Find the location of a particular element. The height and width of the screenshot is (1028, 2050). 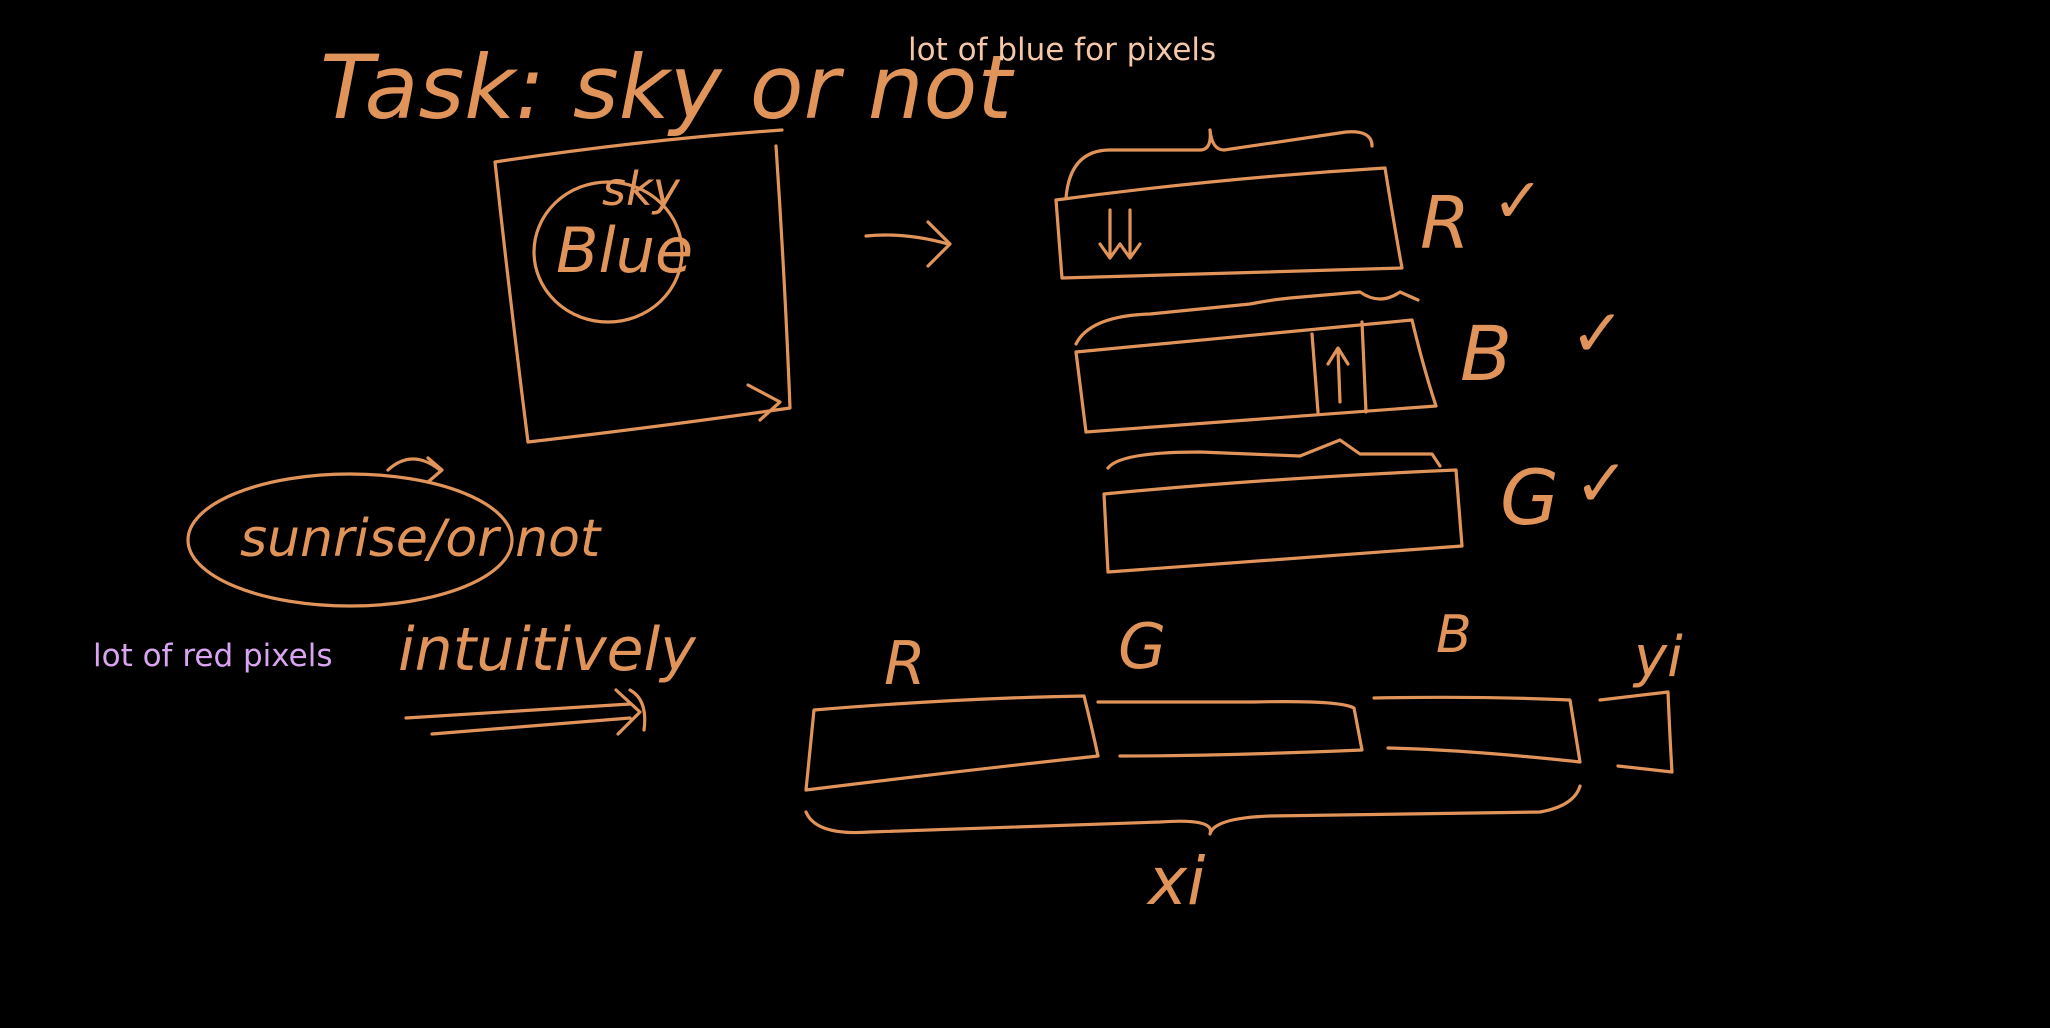

intuitively-arrow is located at coordinates (525, 712).